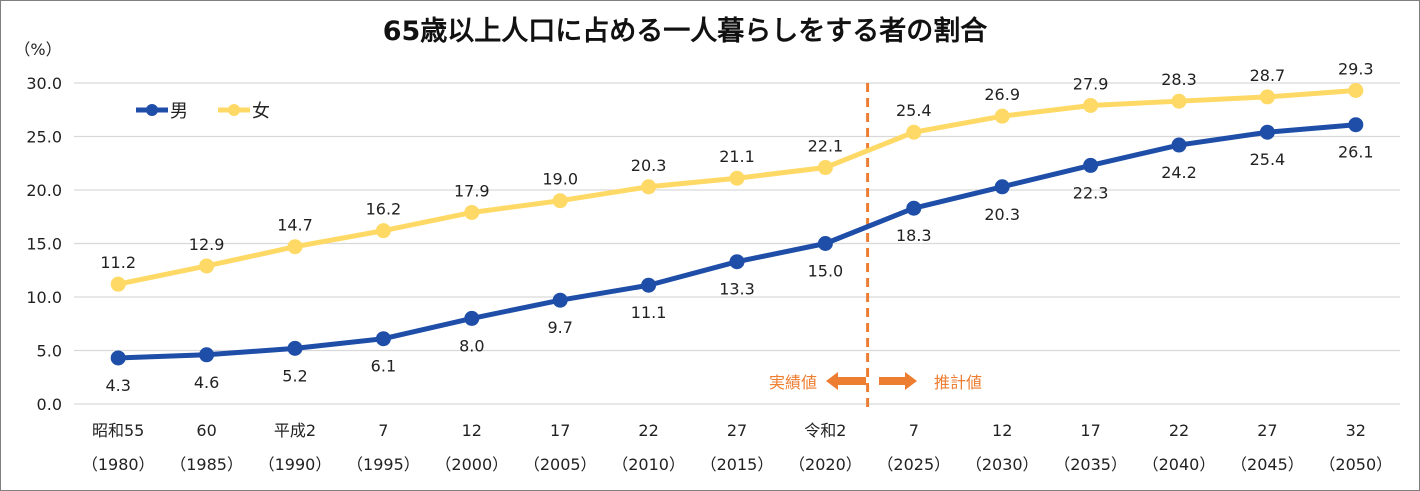  I want to click on y-tick-label: 25.0, so click(44, 137).